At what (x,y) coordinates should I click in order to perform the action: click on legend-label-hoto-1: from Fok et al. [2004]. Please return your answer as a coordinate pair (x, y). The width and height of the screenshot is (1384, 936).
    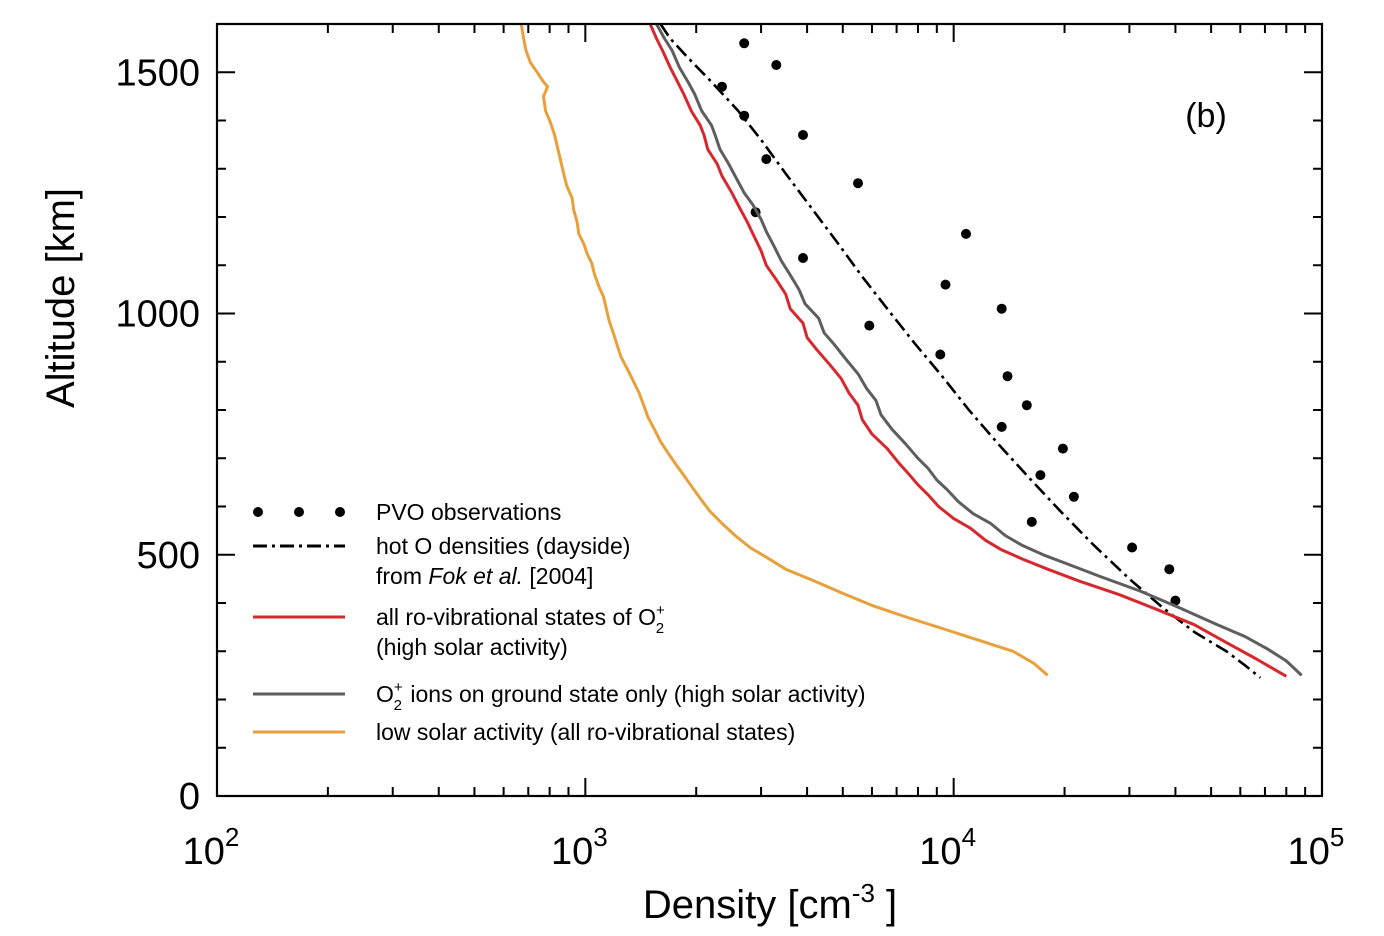
    Looking at the image, I should click on (484, 576).